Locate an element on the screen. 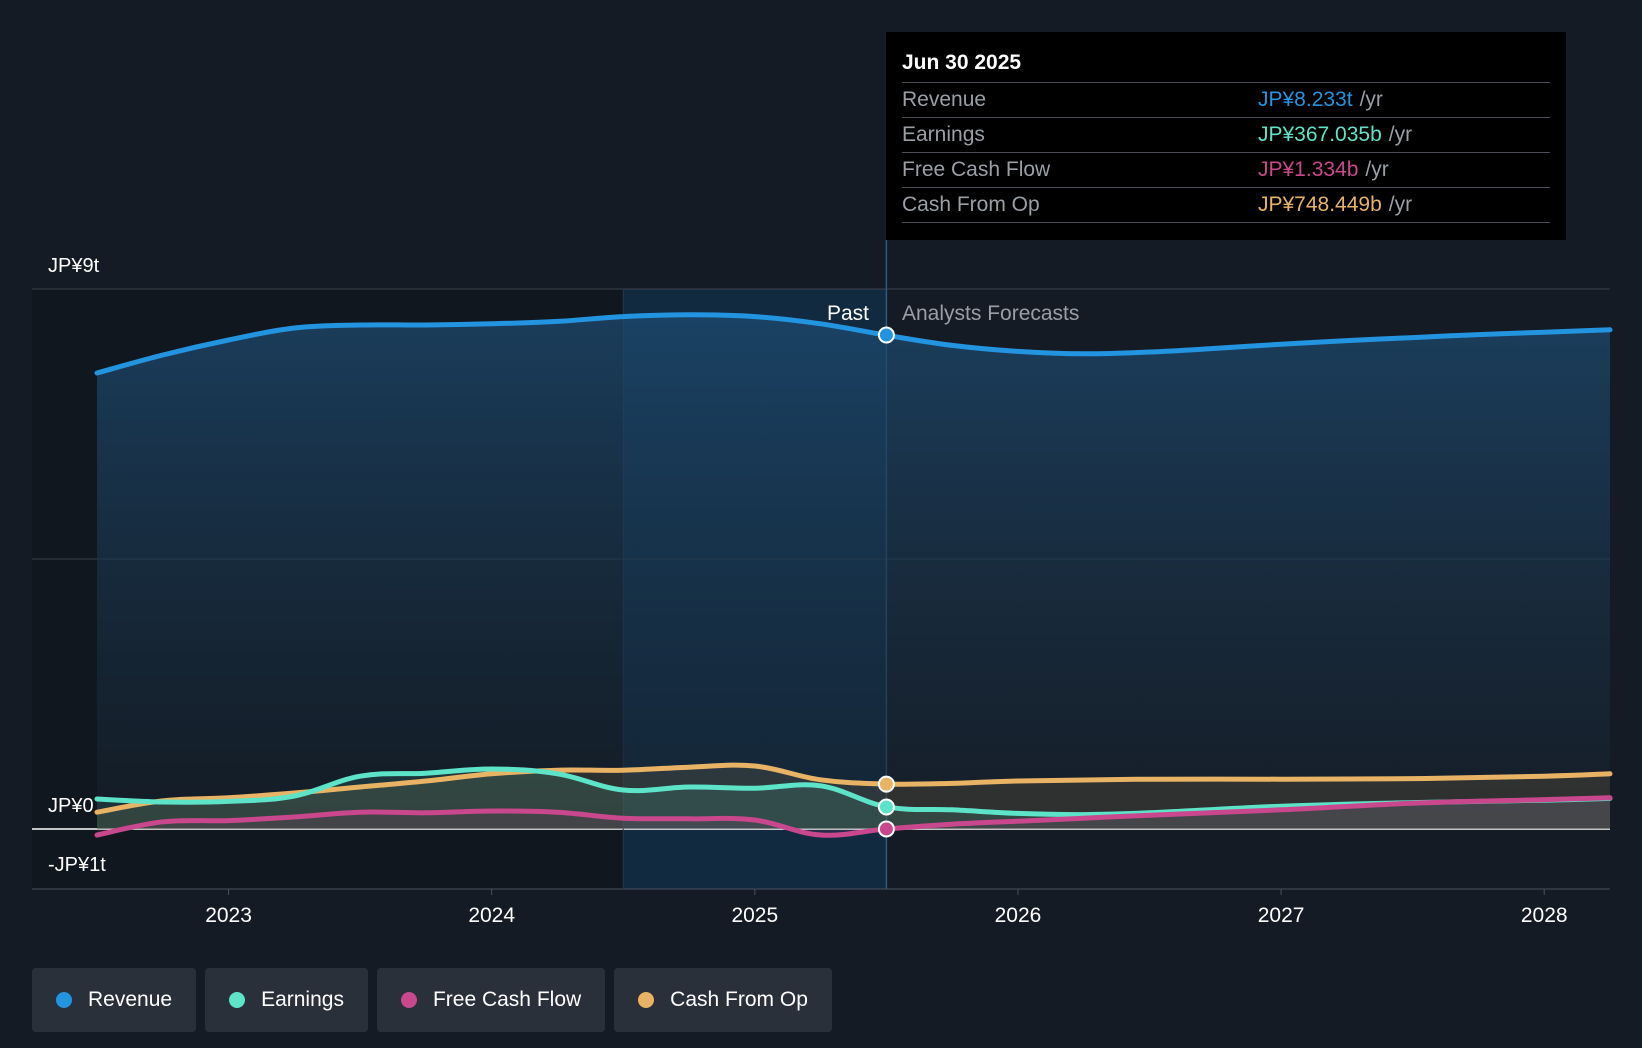 The width and height of the screenshot is (1642, 1048). tooltip-value: JP¥367.035b is located at coordinates (1320, 134).